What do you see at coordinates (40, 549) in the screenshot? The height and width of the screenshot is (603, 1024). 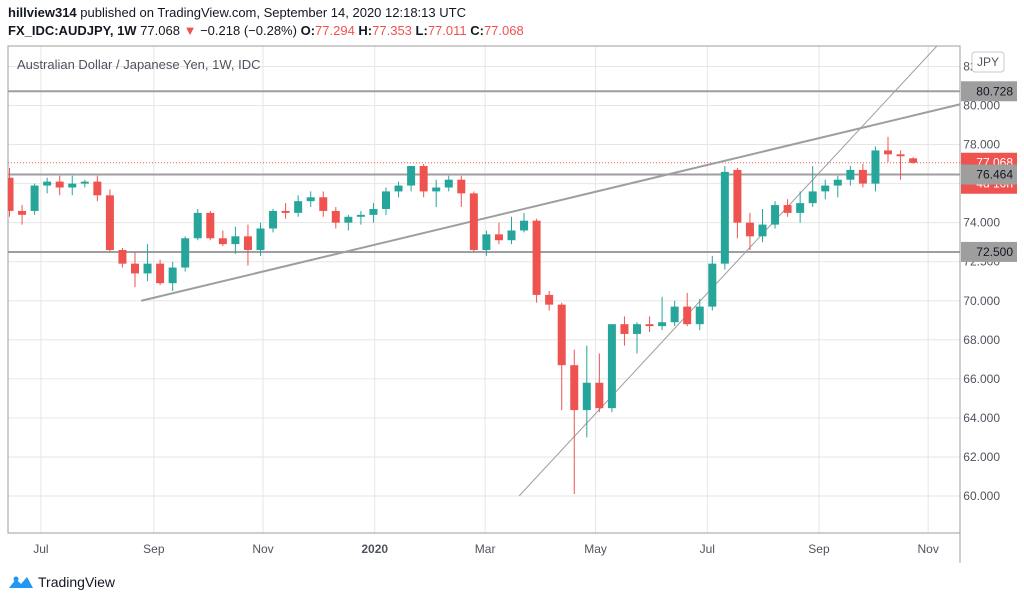 I see `time-tick-label: Jul` at bounding box center [40, 549].